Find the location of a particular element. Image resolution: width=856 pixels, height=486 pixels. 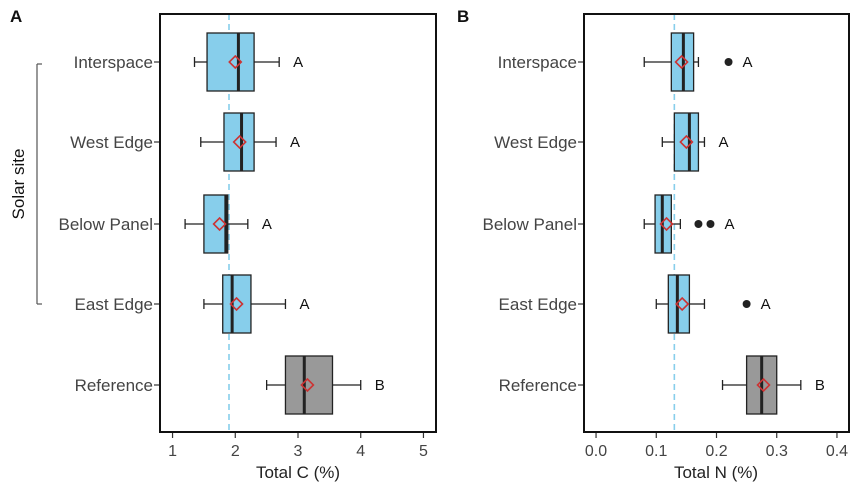

panel-b-below-panel-category-label: Below Panel is located at coordinates (529, 224).